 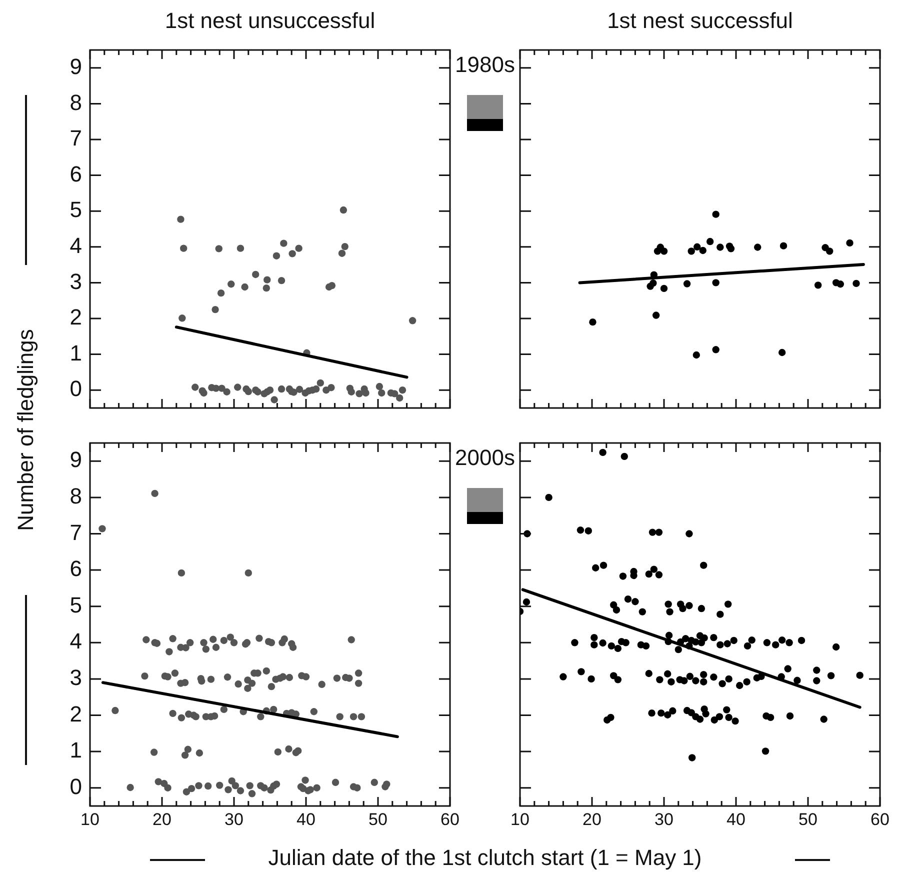 What do you see at coordinates (485, 458) in the screenshot?
I see `text: 2000s` at bounding box center [485, 458].